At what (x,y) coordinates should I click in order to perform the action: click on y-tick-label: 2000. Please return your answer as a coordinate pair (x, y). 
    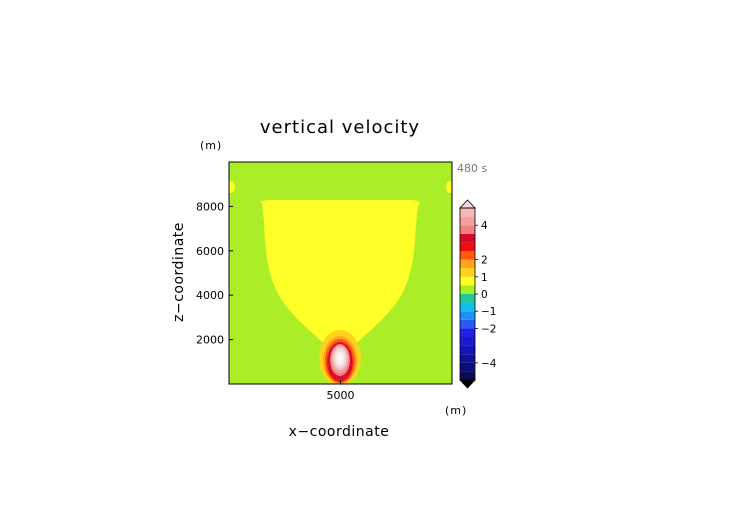
    Looking at the image, I should click on (210, 340).